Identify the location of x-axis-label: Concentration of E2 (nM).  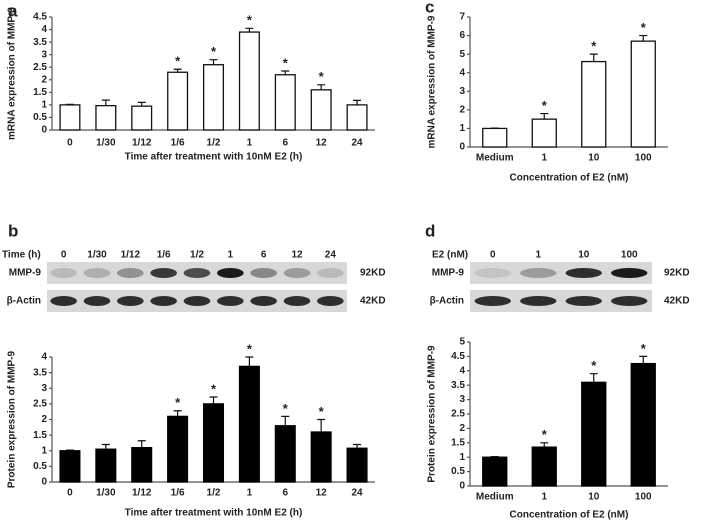
(569, 178).